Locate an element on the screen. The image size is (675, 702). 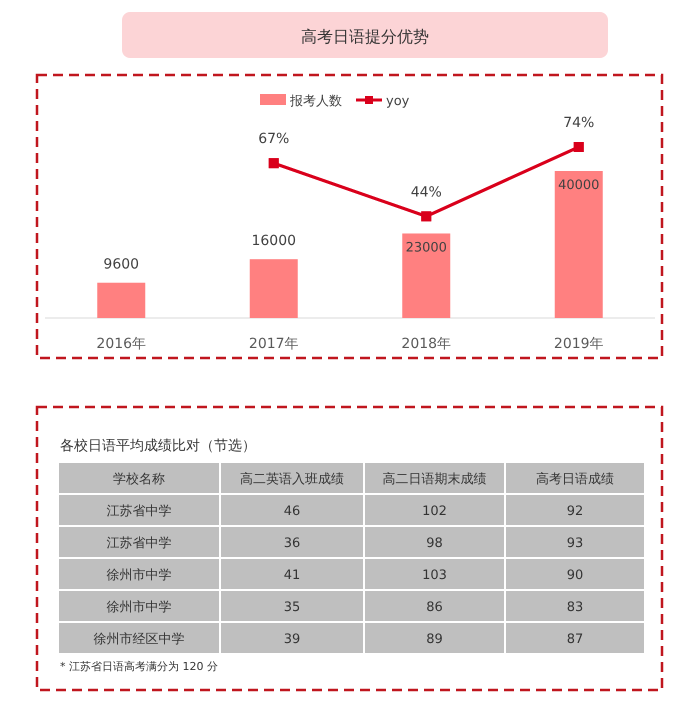
x-tick-label: 高考日语成绩 is located at coordinates (575, 479).